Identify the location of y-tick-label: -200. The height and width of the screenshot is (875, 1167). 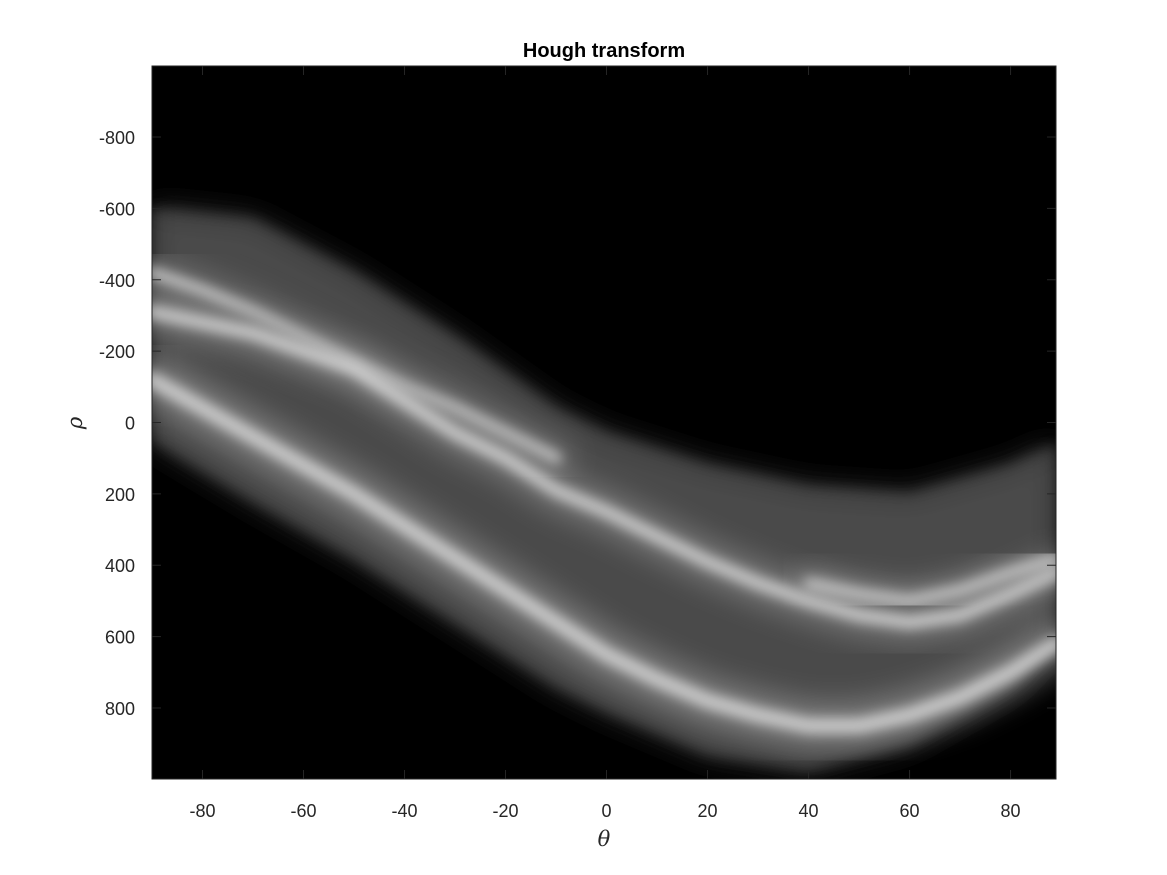
(117, 352).